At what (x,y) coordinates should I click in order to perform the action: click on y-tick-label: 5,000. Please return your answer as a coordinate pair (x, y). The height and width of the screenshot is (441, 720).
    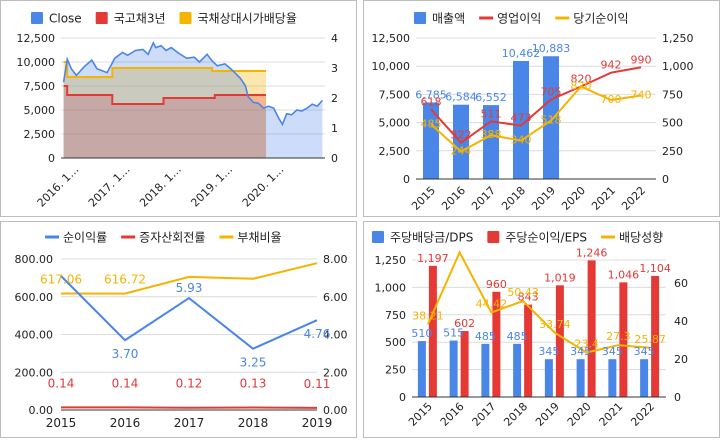
    Looking at the image, I should click on (395, 123).